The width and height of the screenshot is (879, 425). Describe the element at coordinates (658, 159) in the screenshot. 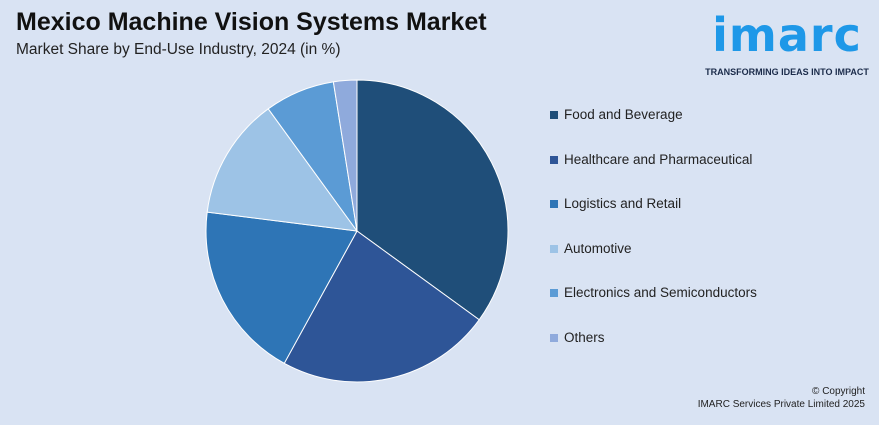

I see `legend-label: Healthcare and Pharmaceutical` at that location.